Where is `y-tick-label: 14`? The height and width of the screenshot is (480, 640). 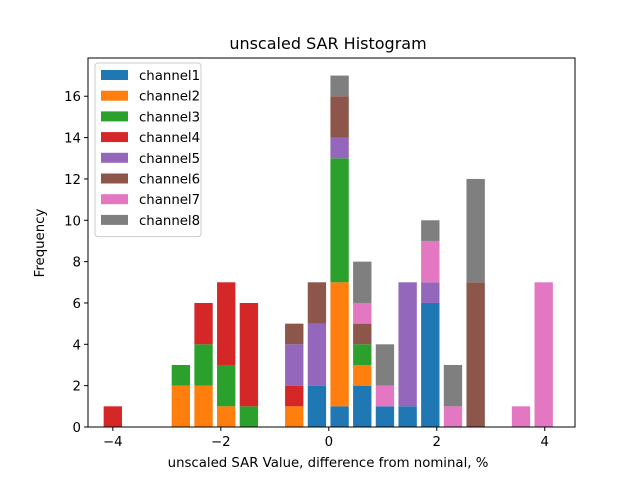 y-tick-label: 14 is located at coordinates (72, 139).